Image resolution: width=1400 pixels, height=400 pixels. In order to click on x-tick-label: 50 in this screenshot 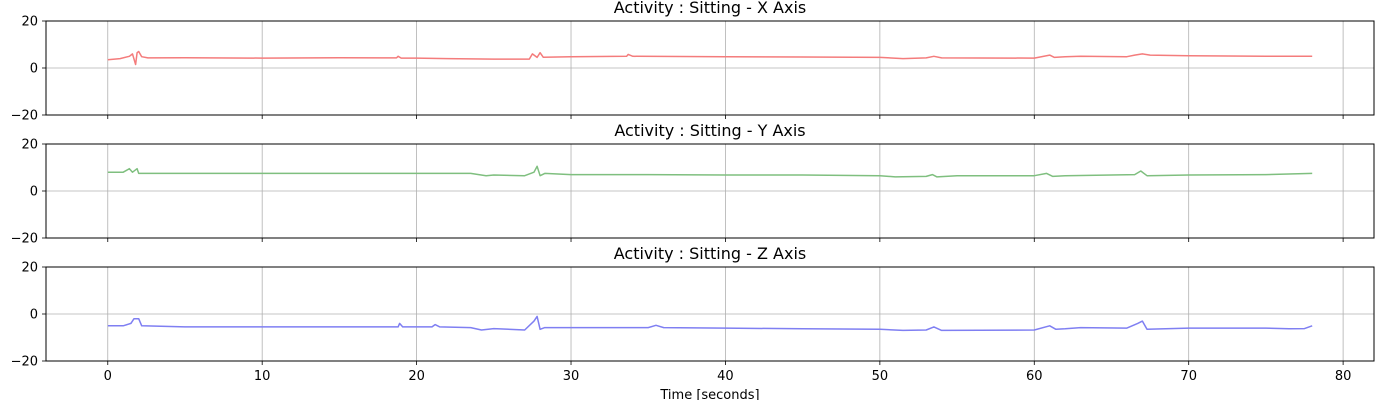, I will do `click(880, 376)`.